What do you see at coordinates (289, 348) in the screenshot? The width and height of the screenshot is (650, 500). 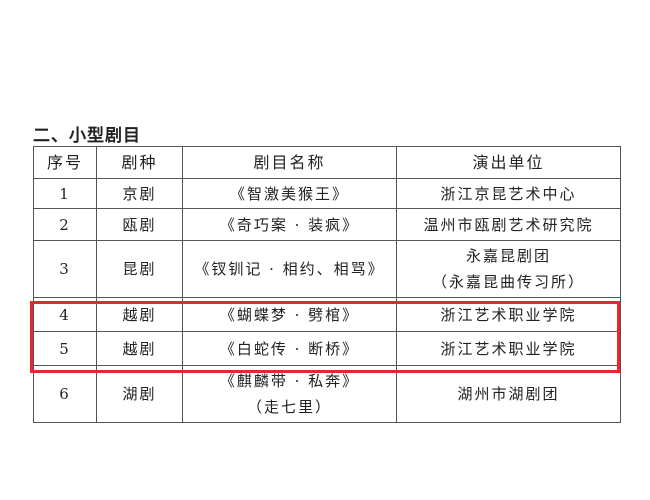 I see `cell-title: 《白蛇传 · 断桥》` at bounding box center [289, 348].